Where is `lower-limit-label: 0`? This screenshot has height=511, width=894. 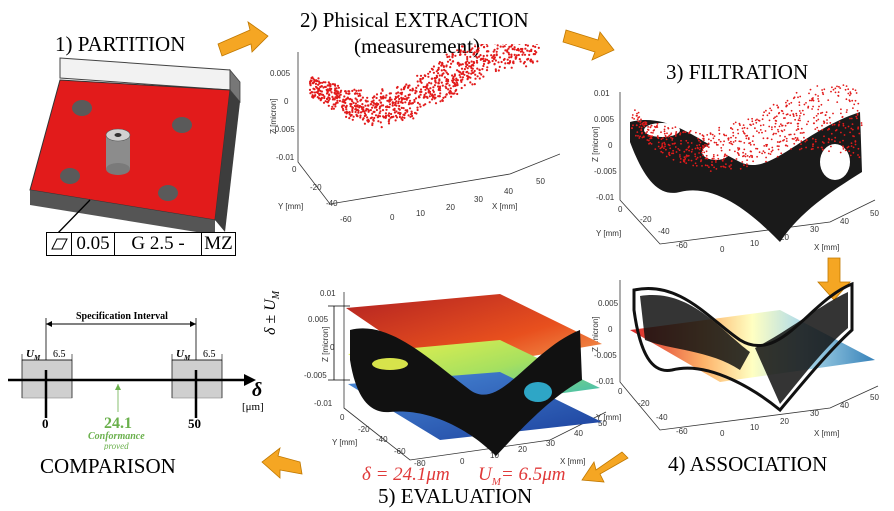 lower-limit-label: 0 is located at coordinates (45, 423).